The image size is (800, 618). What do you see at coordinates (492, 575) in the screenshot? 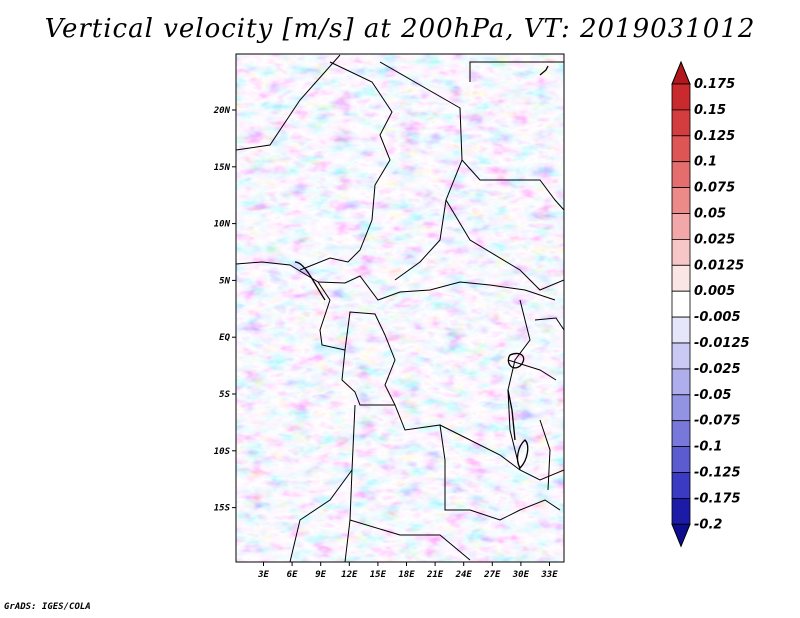
I see `lon-tick-label: 27E` at bounding box center [492, 575].